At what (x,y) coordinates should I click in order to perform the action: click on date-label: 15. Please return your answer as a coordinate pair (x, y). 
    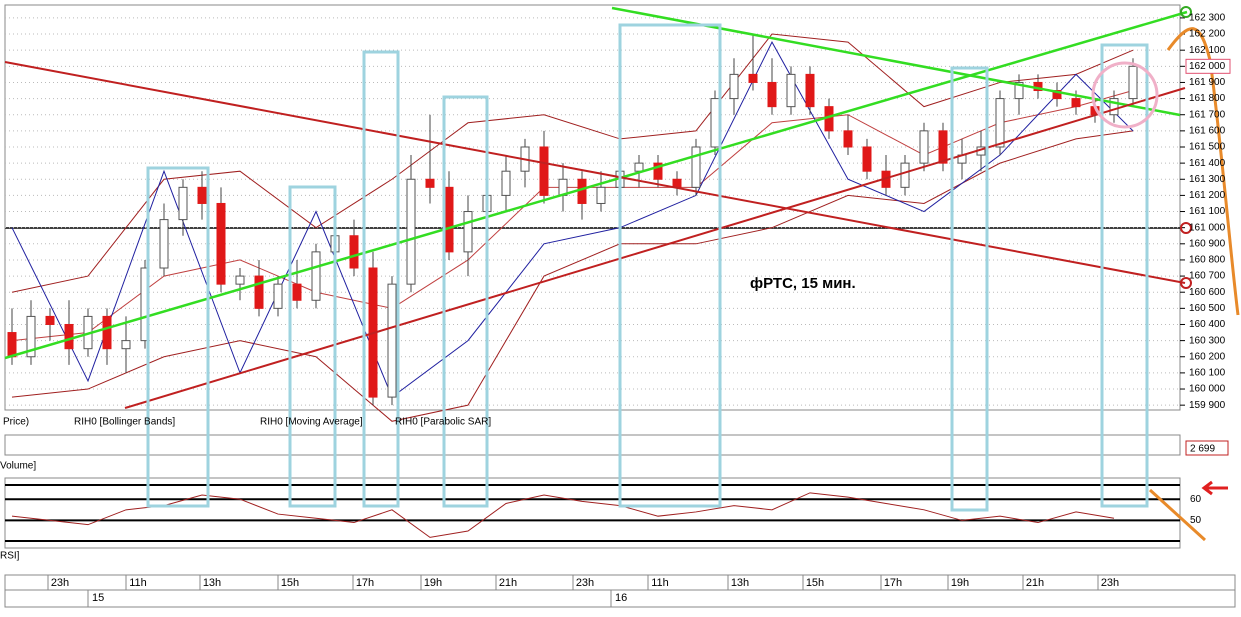
    Looking at the image, I should click on (98, 598).